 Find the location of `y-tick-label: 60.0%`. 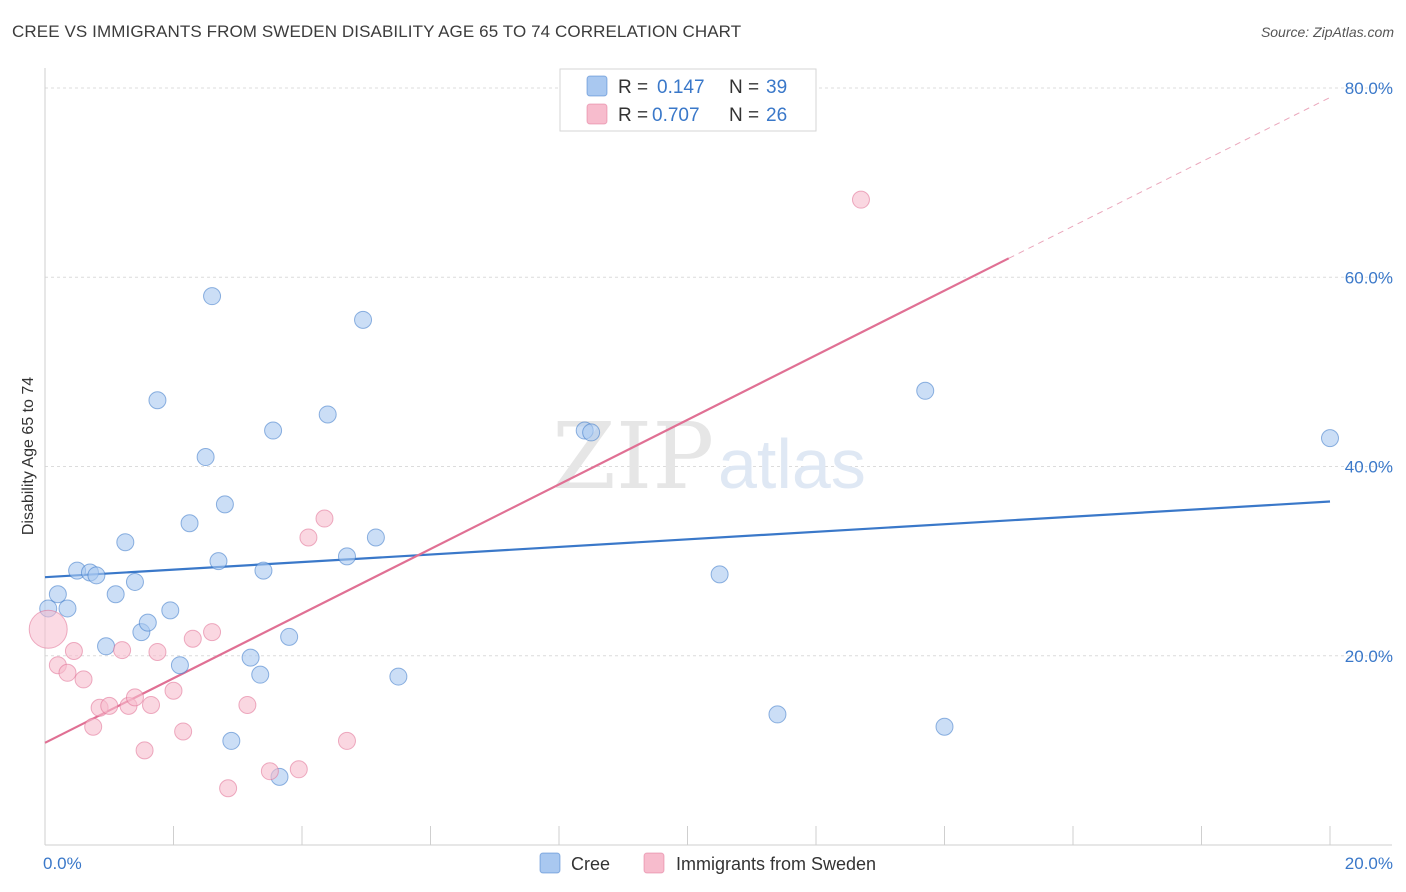

y-tick-label: 60.0% is located at coordinates (1369, 277).